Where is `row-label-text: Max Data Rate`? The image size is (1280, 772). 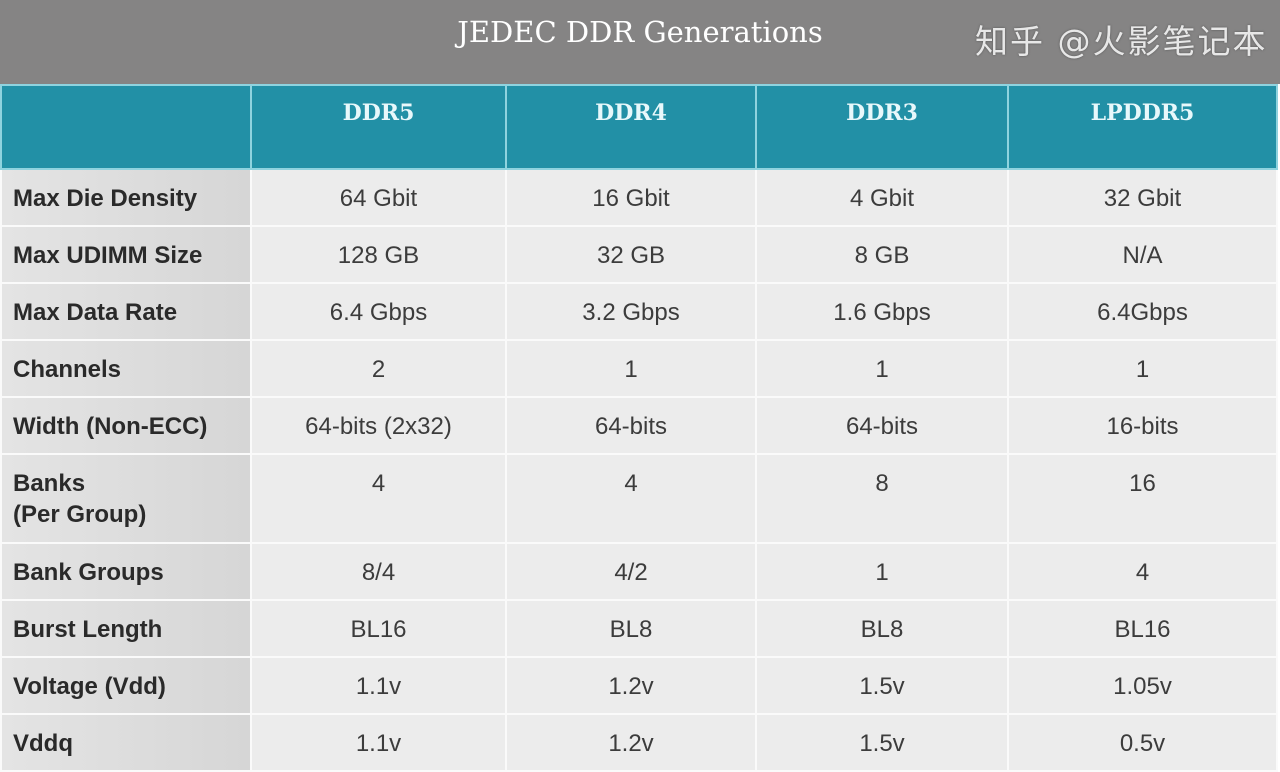
row-label-text: Max Data Rate is located at coordinates (95, 312).